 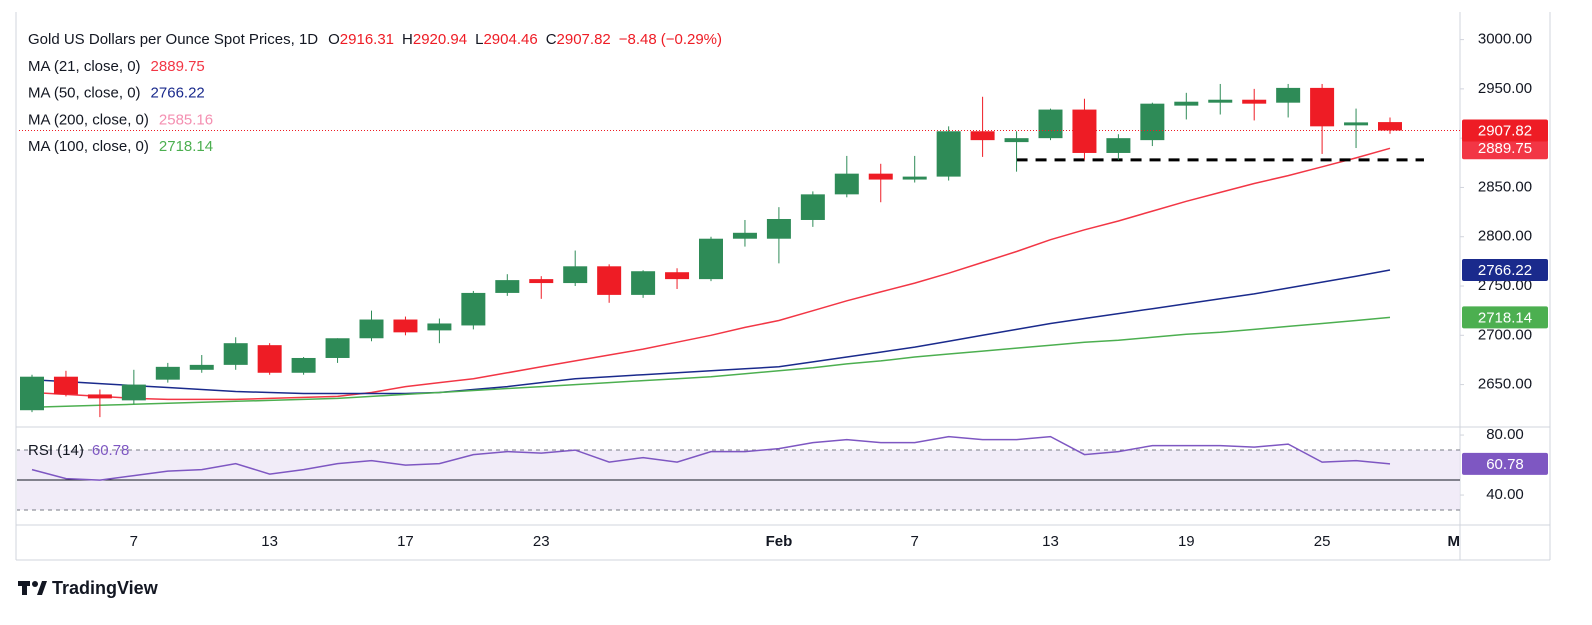 I want to click on x-tick-label: Ma, so click(x=1457, y=541).